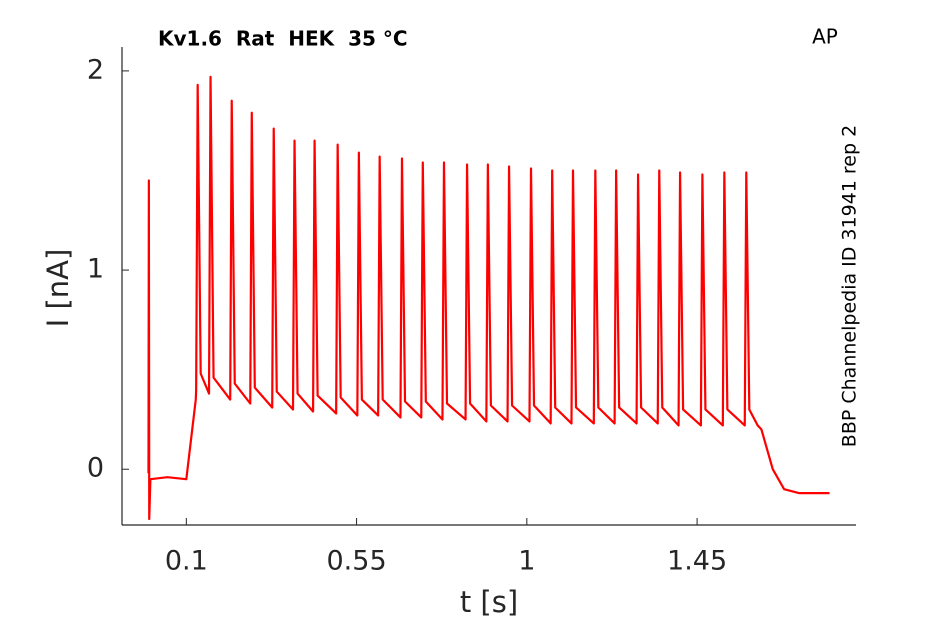 The image size is (945, 624). What do you see at coordinates (95, 69) in the screenshot?
I see `y-tick-label: 2` at bounding box center [95, 69].